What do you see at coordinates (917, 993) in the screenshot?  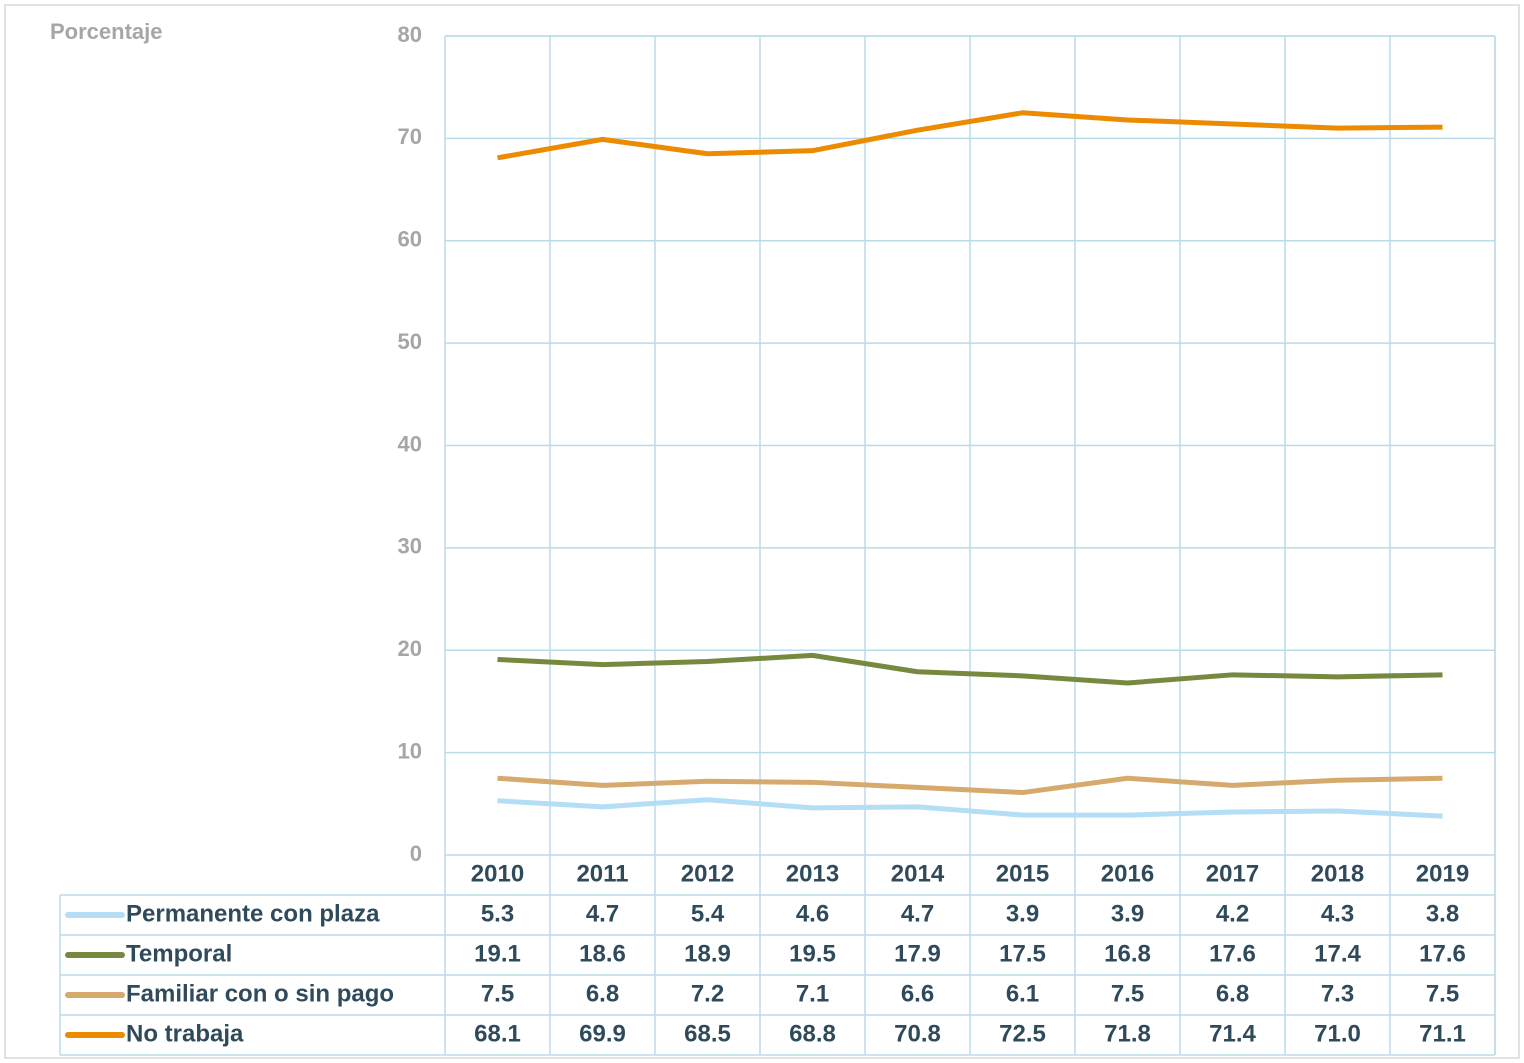 I see `table-value: 6.6` at bounding box center [917, 993].